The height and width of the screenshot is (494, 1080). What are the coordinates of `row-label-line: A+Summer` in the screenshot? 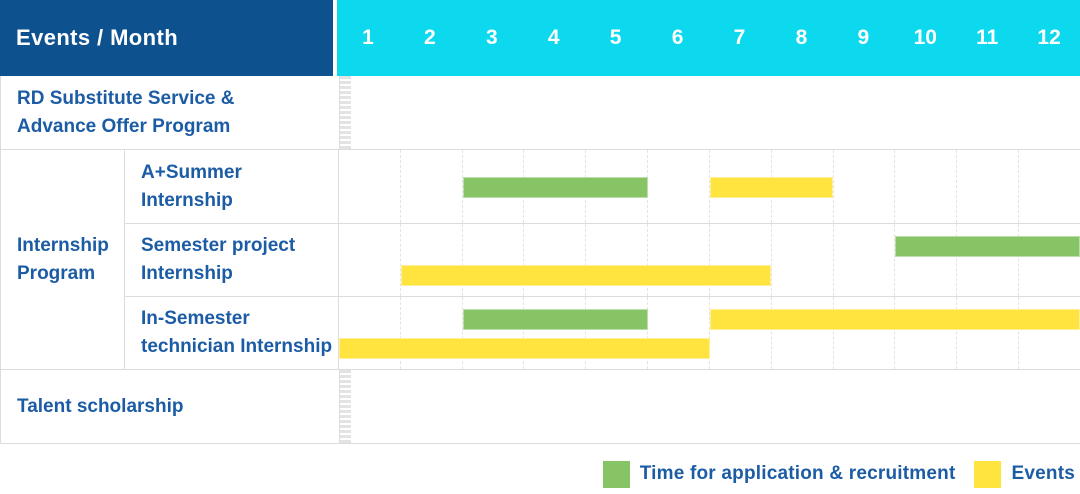 It's located at (191, 172).